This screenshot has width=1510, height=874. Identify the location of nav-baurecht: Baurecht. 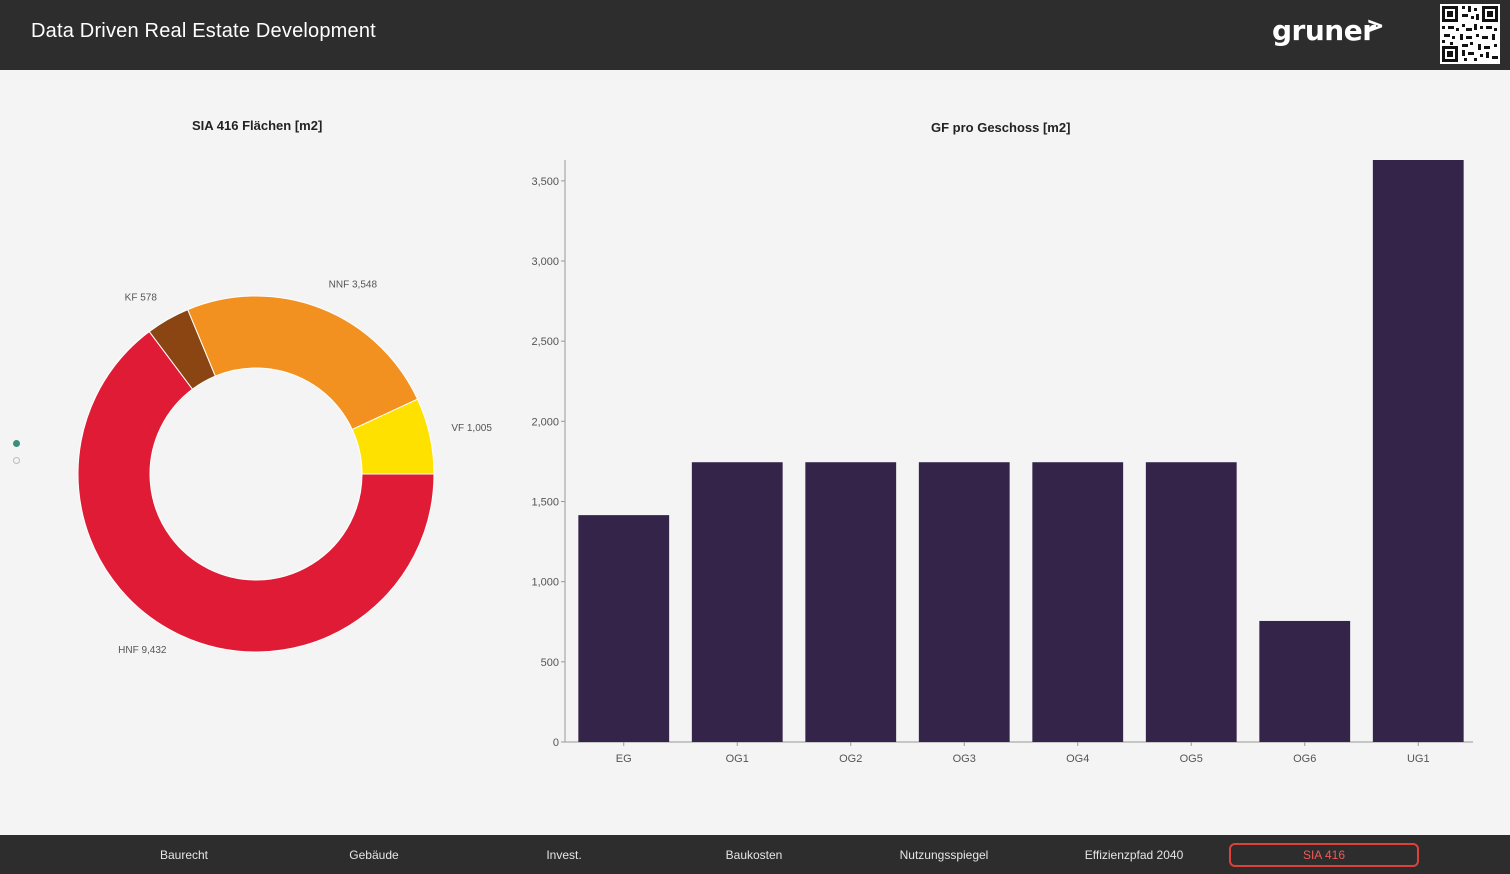
(184, 855).